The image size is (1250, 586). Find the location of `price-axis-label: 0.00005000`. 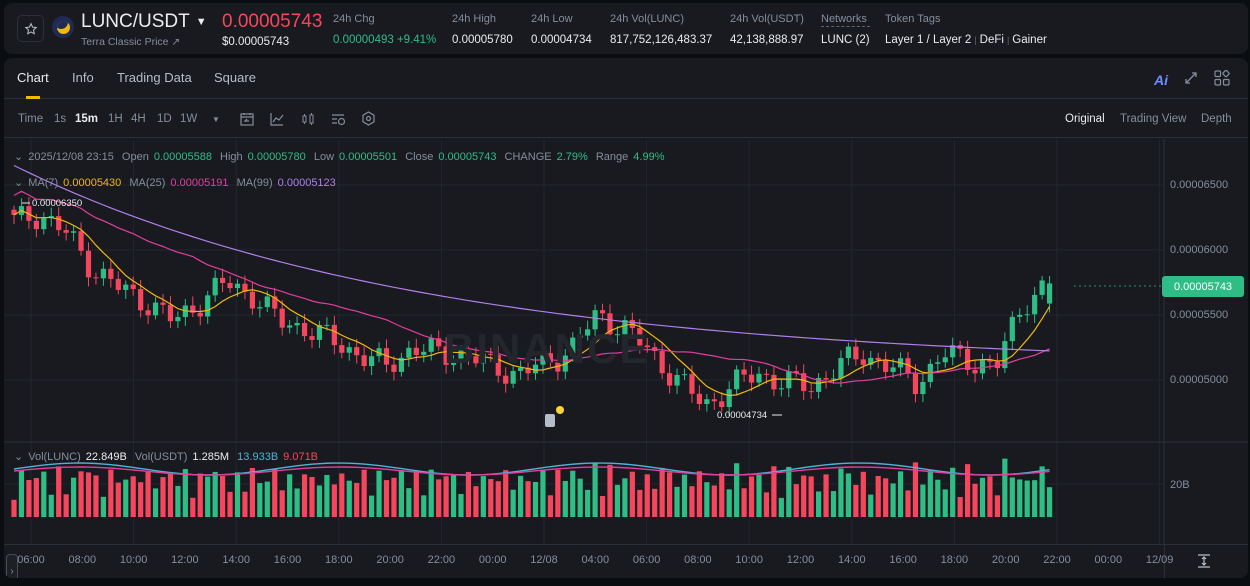

price-axis-label: 0.00005000 is located at coordinates (1199, 380).